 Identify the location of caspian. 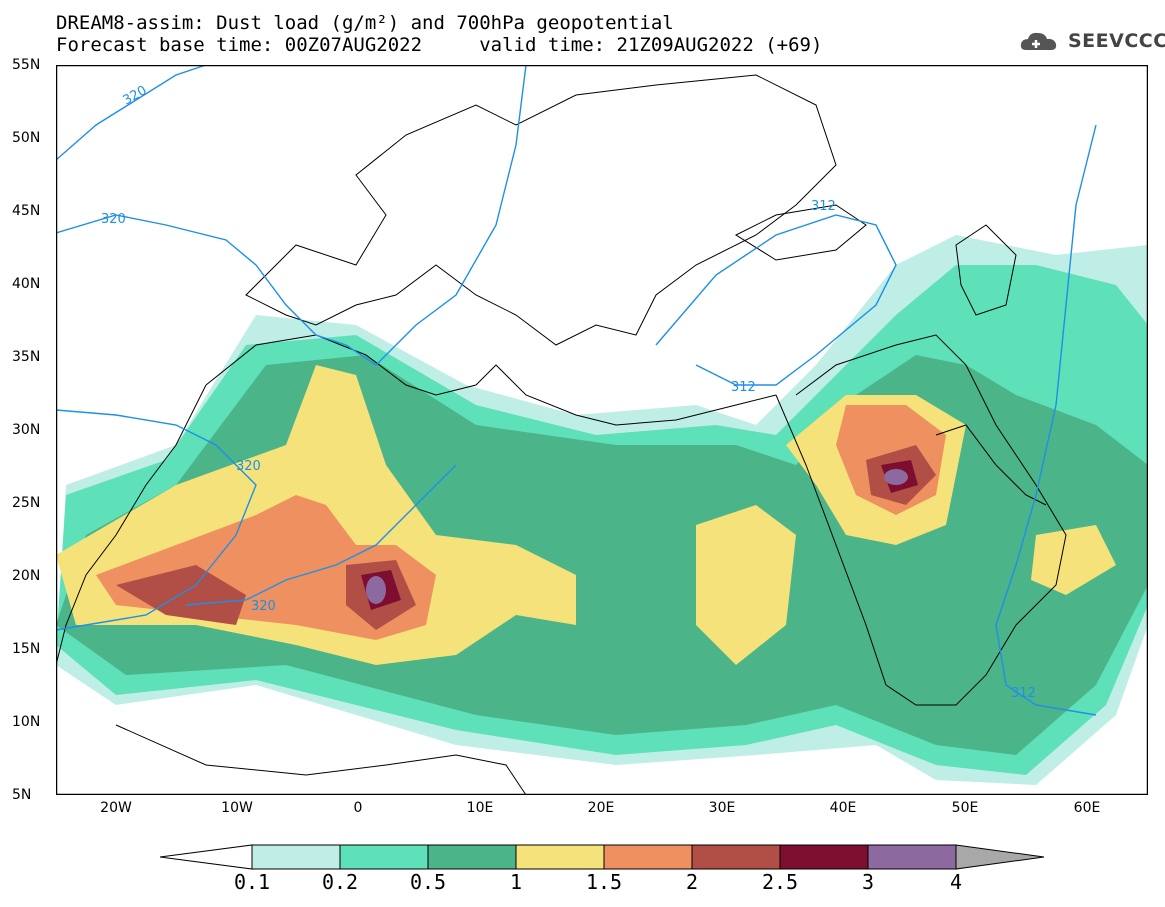
(986, 270).